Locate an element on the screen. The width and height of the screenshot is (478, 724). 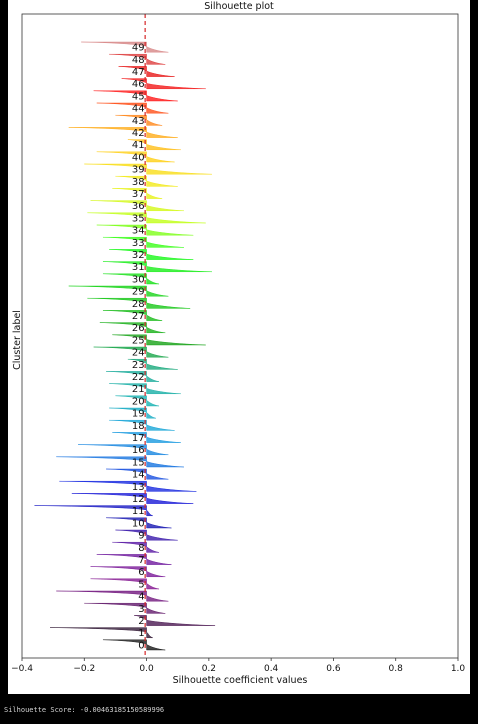
cluster-label-46: 46 is located at coordinates (138, 84).